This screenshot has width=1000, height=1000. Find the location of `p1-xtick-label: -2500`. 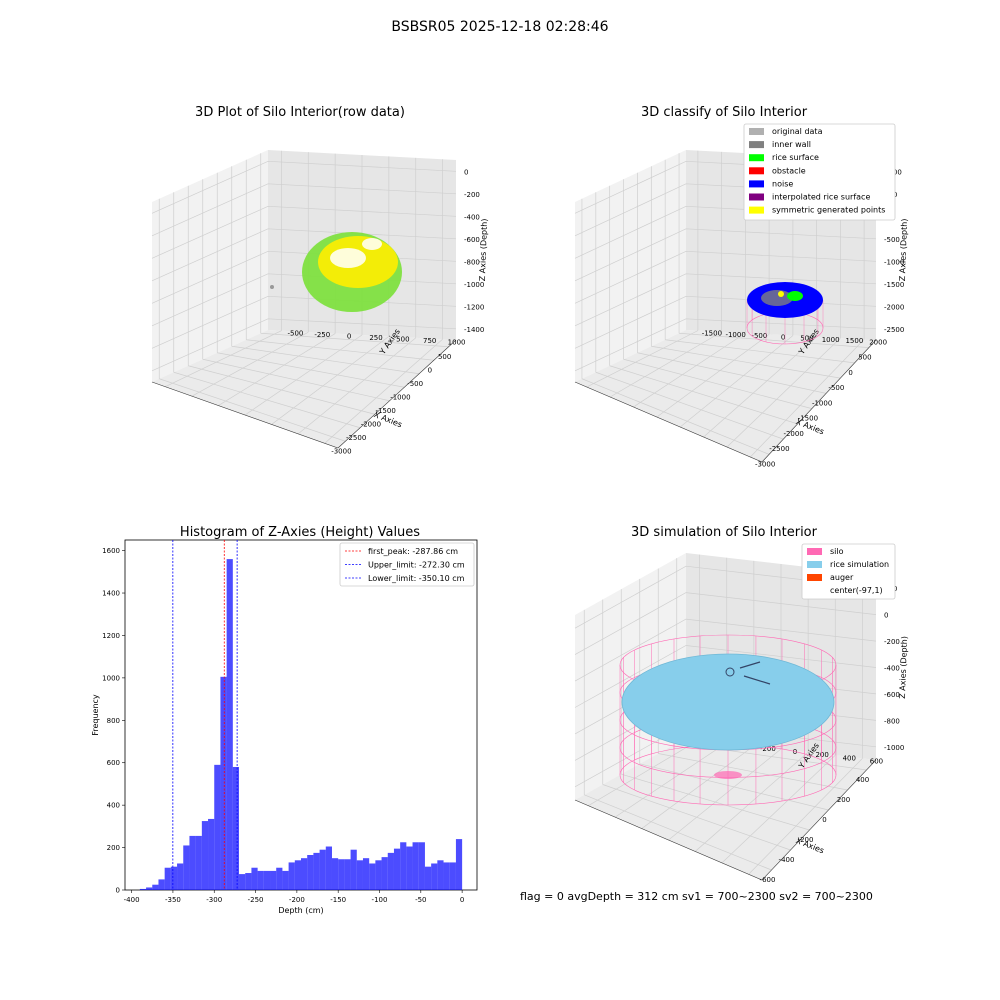

p1-xtick-label: -2500 is located at coordinates (356, 438).